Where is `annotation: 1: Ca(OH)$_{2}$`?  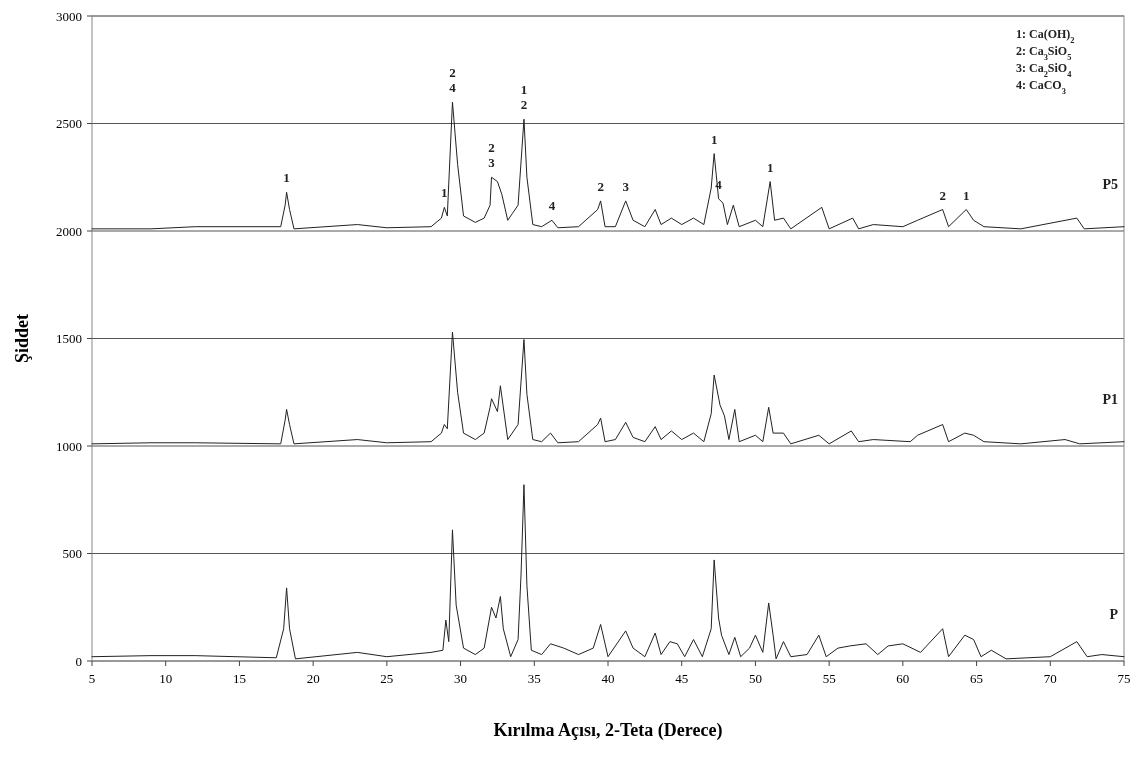 annotation: 1: Ca(OH)$_{2}$ is located at coordinates (1045, 36).